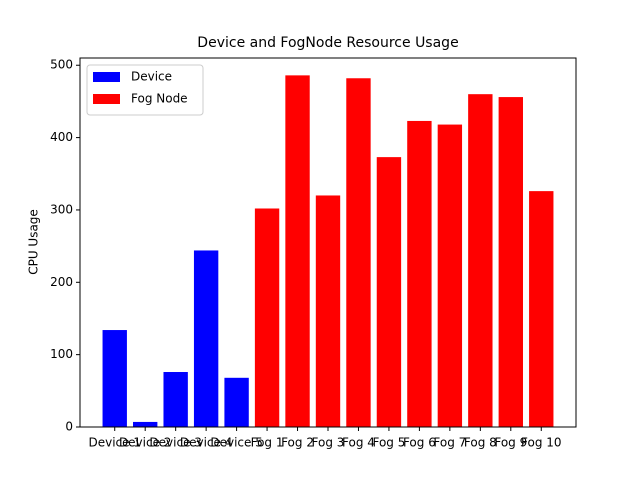 The height and width of the screenshot is (480, 640). What do you see at coordinates (61, 65) in the screenshot?
I see `y-tick-label: 500` at bounding box center [61, 65].